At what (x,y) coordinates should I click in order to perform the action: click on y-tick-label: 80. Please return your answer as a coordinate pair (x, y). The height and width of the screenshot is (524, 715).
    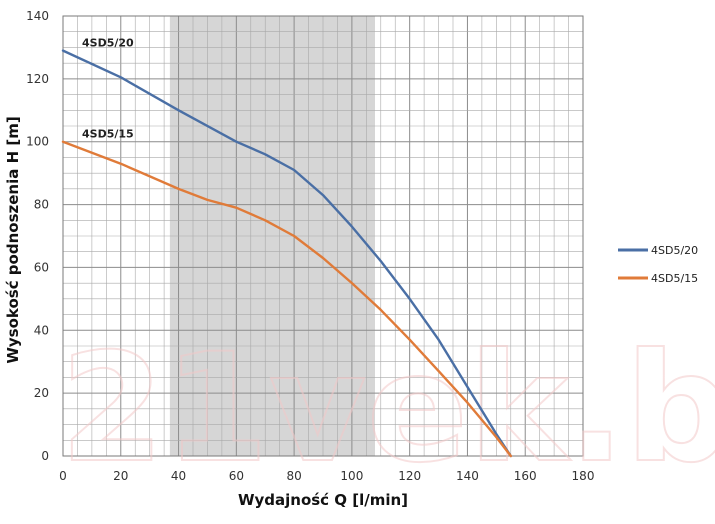
    Looking at the image, I should click on (41, 205).